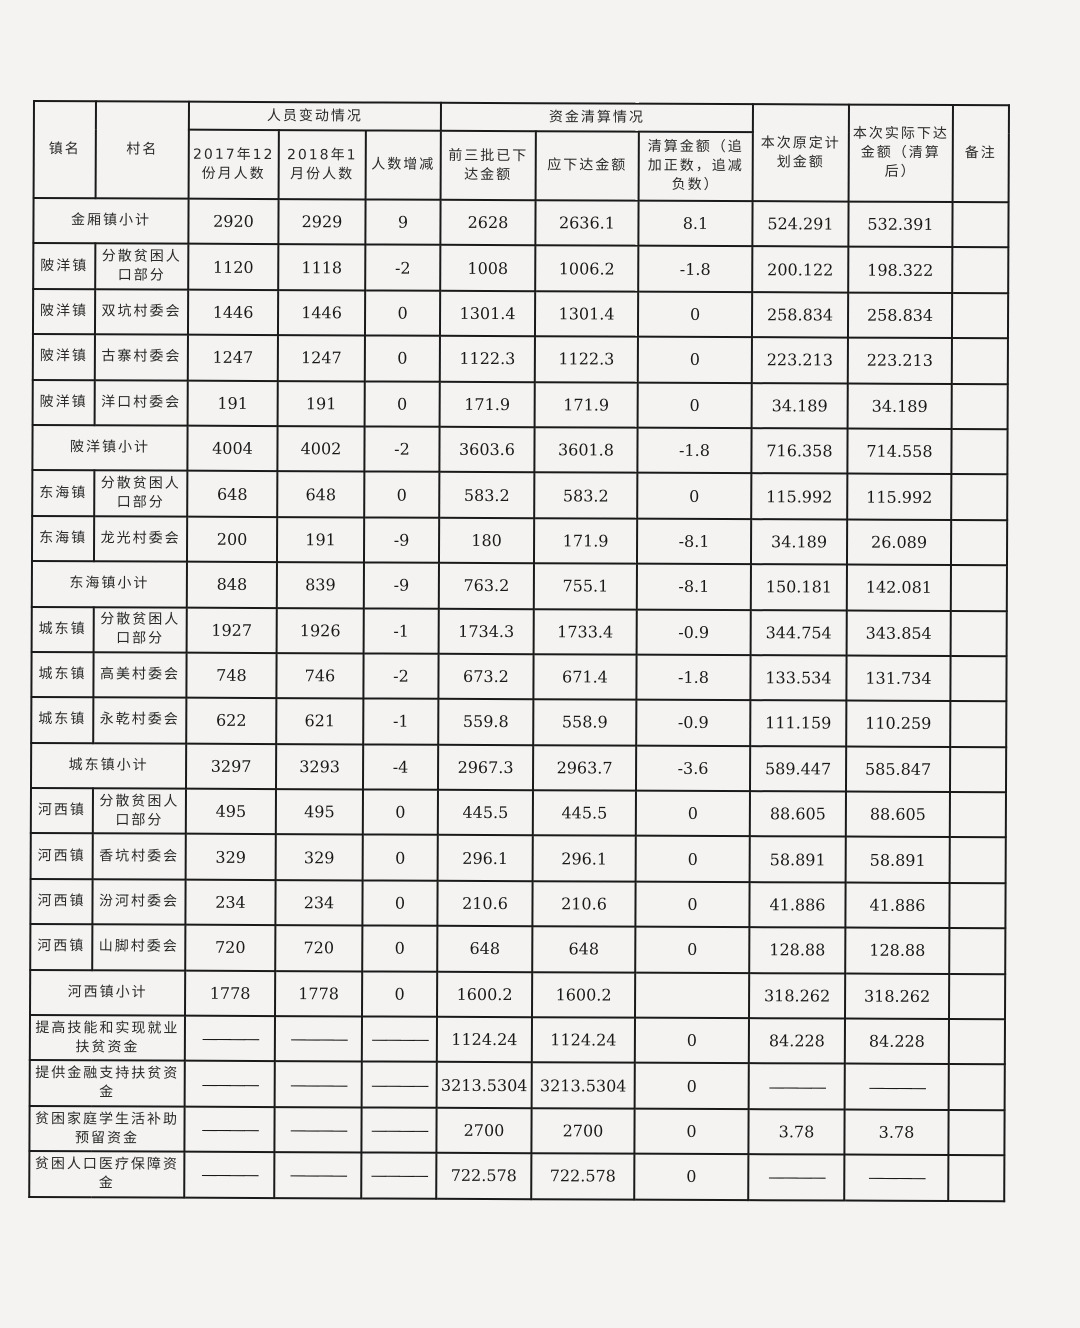  I want to click on header-dec-2017: 2017年12份月人数, so click(233, 164).